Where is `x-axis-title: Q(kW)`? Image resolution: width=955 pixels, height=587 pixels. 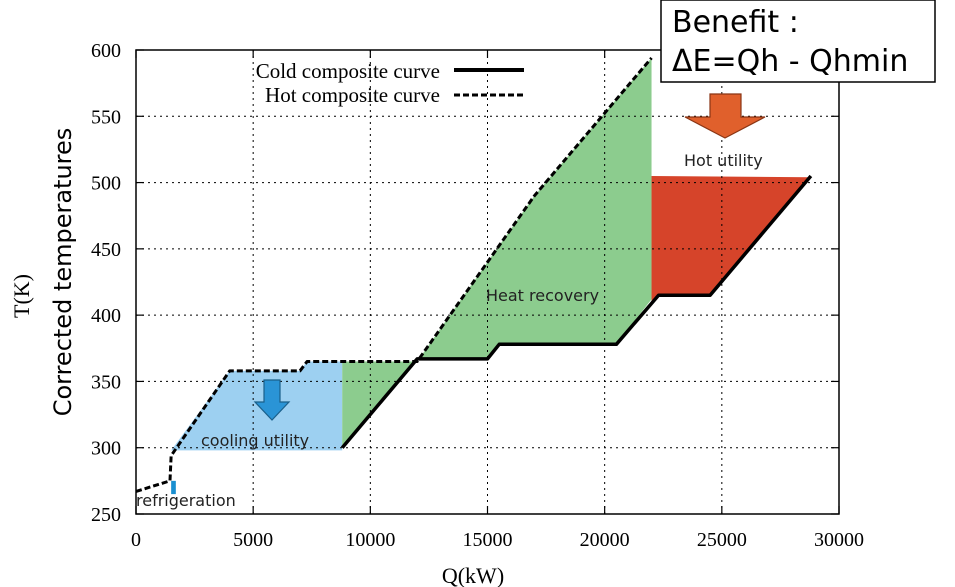 x-axis-title: Q(kW) is located at coordinates (473, 575).